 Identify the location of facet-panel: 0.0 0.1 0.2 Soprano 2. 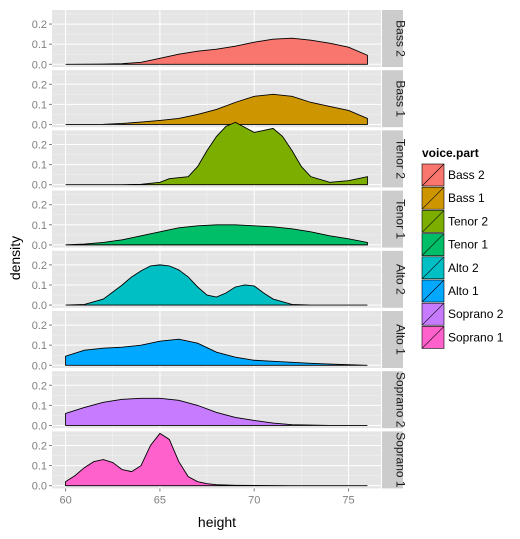
(220, 401).